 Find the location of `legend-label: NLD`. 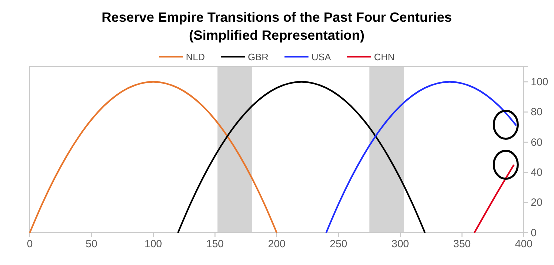

legend-label: NLD is located at coordinates (196, 58).